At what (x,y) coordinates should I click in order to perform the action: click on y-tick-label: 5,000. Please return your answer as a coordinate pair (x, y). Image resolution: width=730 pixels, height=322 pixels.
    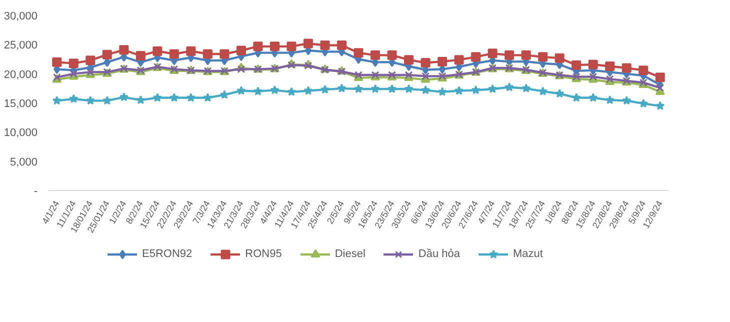
    Looking at the image, I should click on (24, 162).